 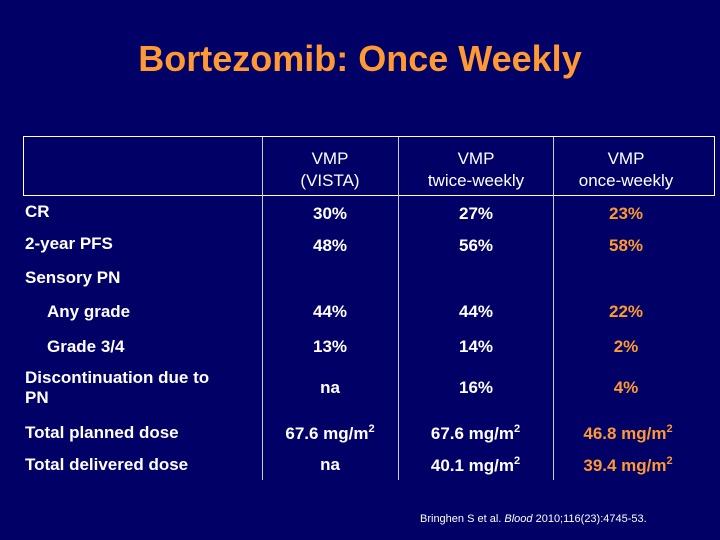 I want to click on column-header-vista: VMP (VISTA), so click(x=330, y=169).